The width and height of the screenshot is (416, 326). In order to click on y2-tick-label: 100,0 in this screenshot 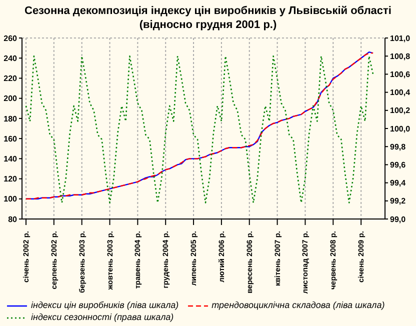, I will do `click(400, 129)`.